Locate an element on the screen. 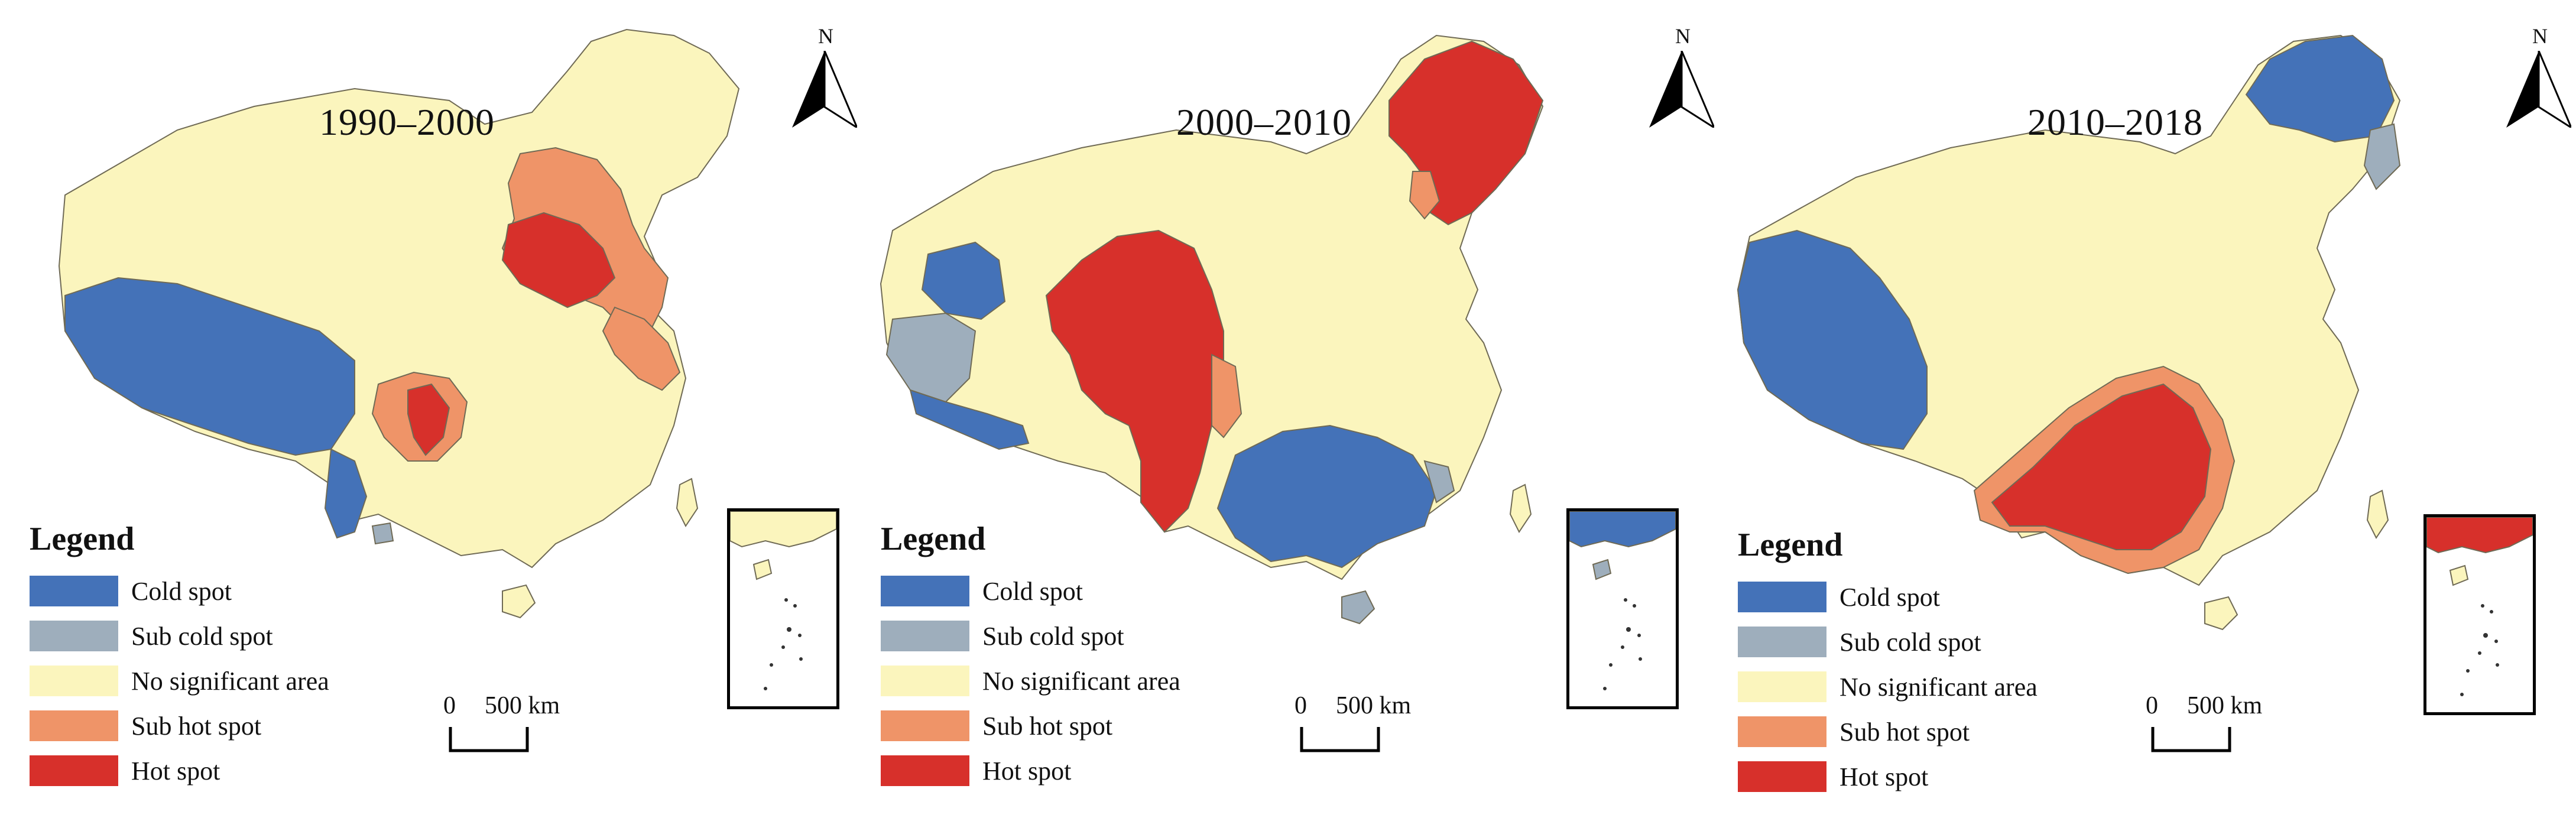  region-tibet-west is located at coordinates (930, 357).